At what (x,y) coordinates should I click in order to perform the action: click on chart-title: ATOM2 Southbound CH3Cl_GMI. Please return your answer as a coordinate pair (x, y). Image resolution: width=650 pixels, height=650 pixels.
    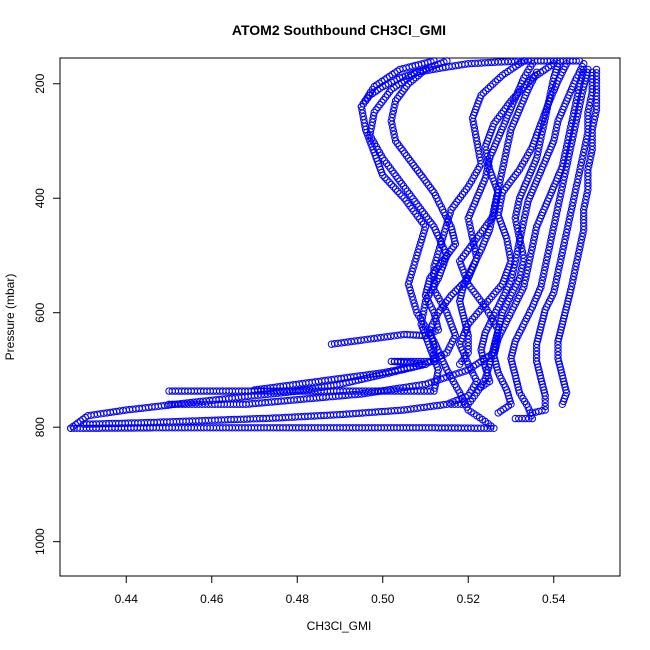
    Looking at the image, I should click on (339, 30).